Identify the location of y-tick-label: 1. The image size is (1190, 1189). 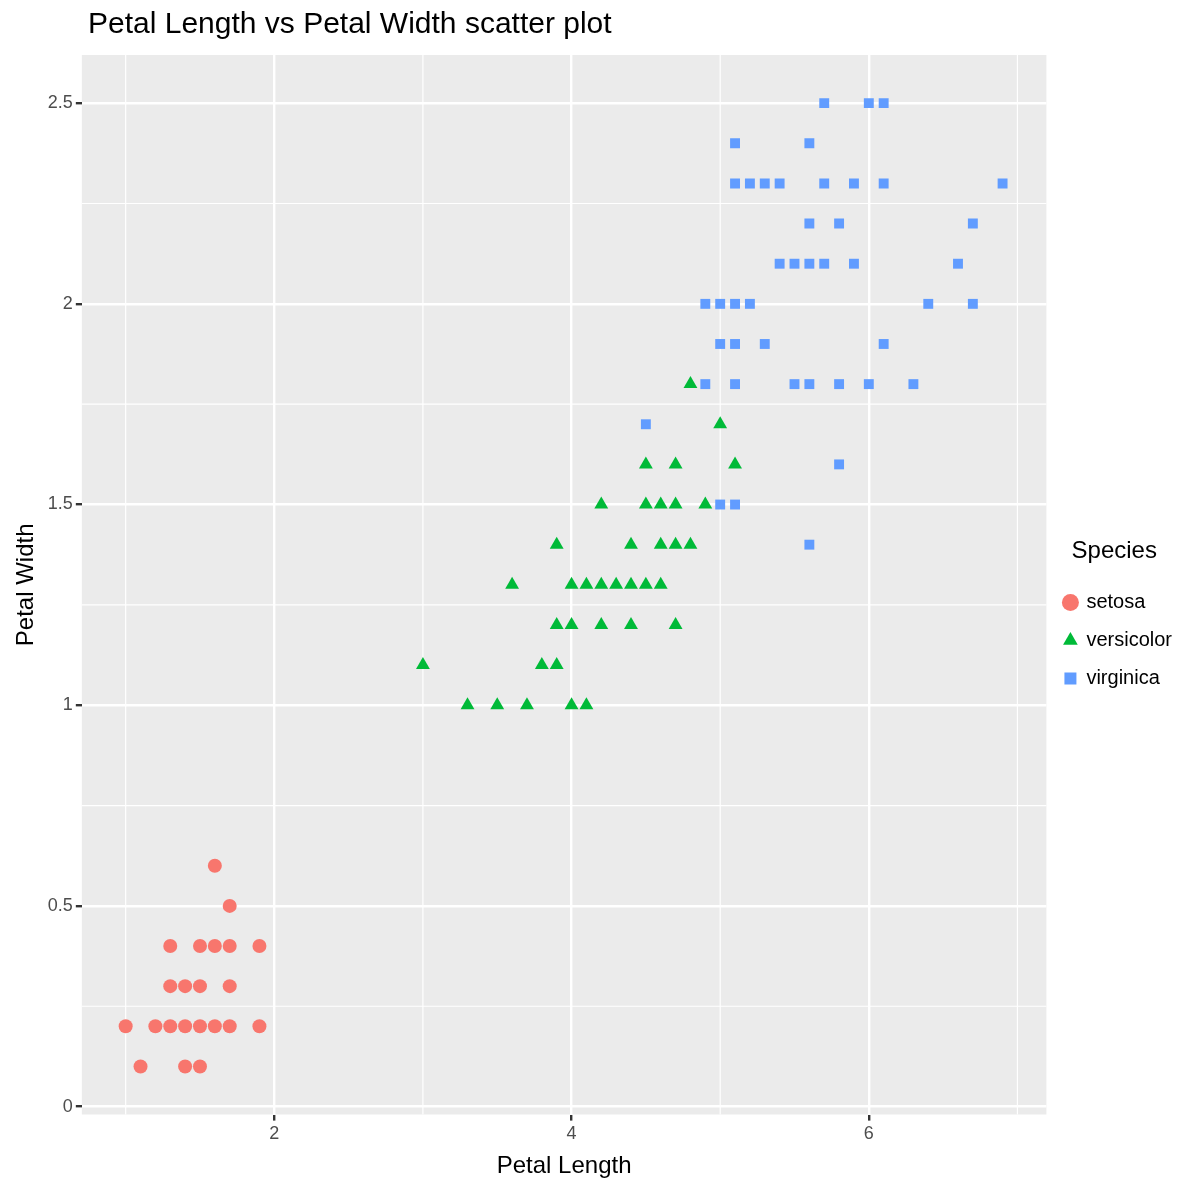
(67, 704).